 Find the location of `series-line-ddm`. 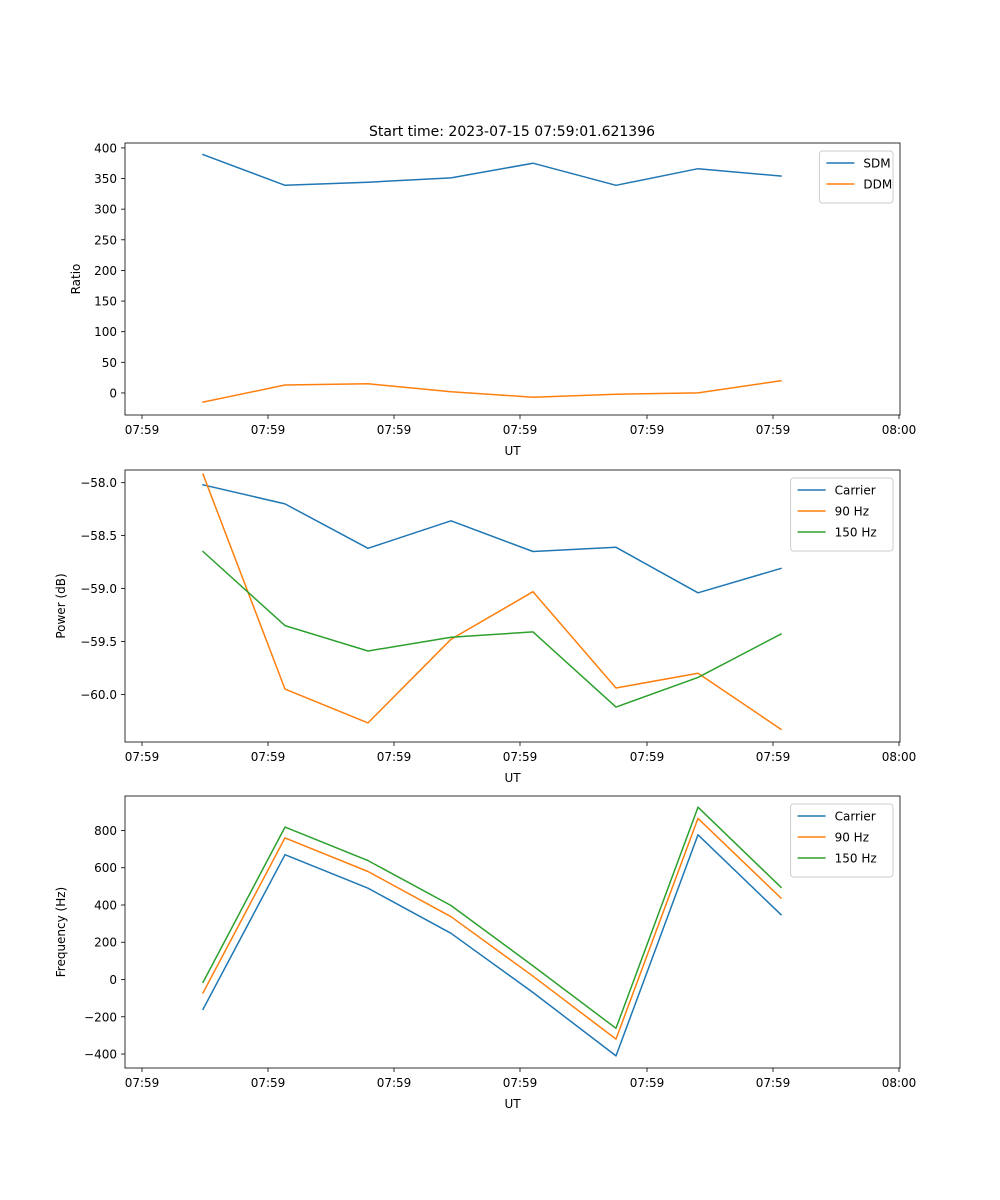

series-line-ddm is located at coordinates (492, 391).